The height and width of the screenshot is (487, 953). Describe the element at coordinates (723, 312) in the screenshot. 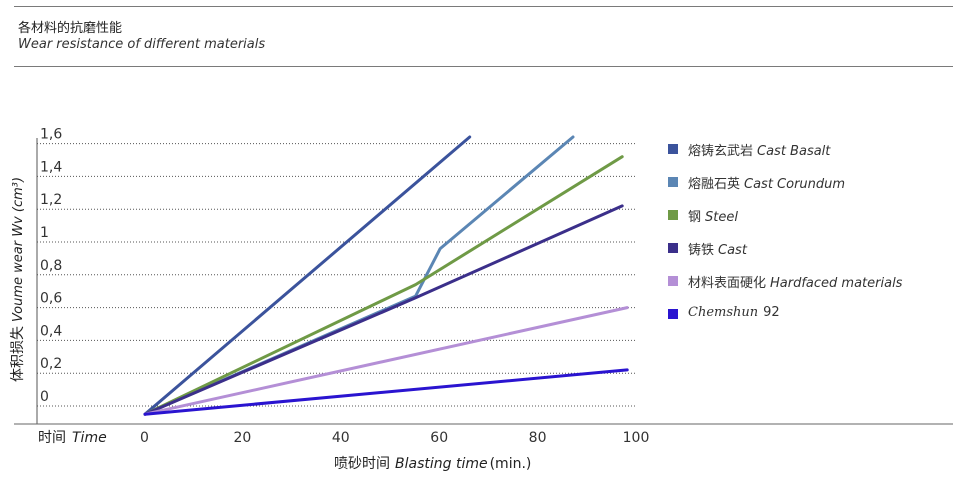

I see `legend-label-brand: Chemshun` at that location.